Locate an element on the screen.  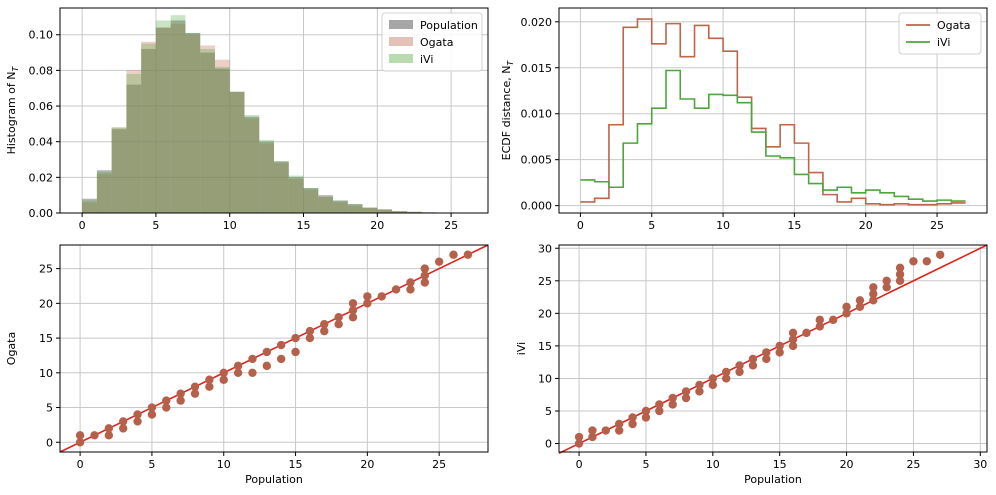
y-tick-label: 0.010 is located at coordinates (537, 114).